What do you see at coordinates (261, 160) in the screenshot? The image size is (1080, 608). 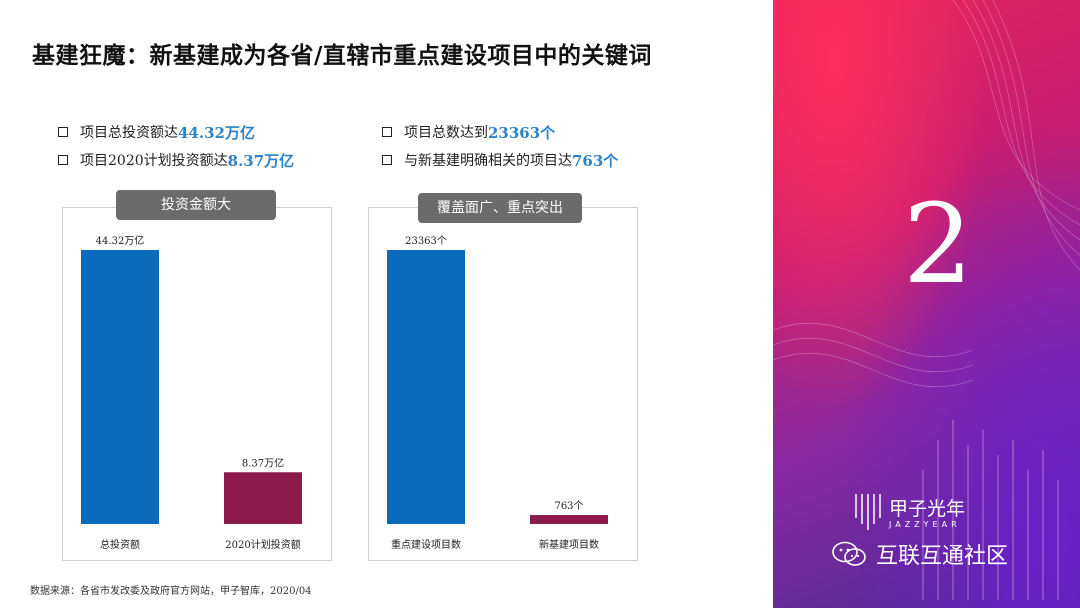 I see `bullet-highlight: 8.37万亿` at bounding box center [261, 160].